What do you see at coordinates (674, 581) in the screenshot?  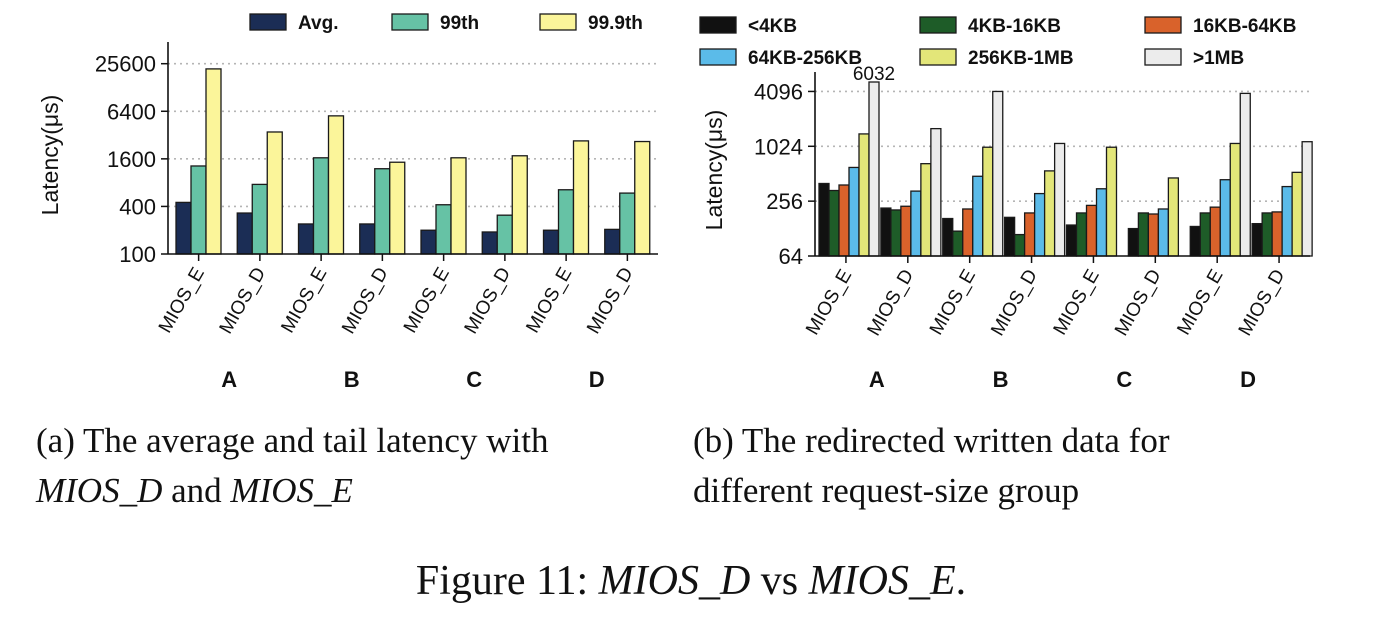 I see `figure-caption-term1: MIOS_D` at bounding box center [674, 581].